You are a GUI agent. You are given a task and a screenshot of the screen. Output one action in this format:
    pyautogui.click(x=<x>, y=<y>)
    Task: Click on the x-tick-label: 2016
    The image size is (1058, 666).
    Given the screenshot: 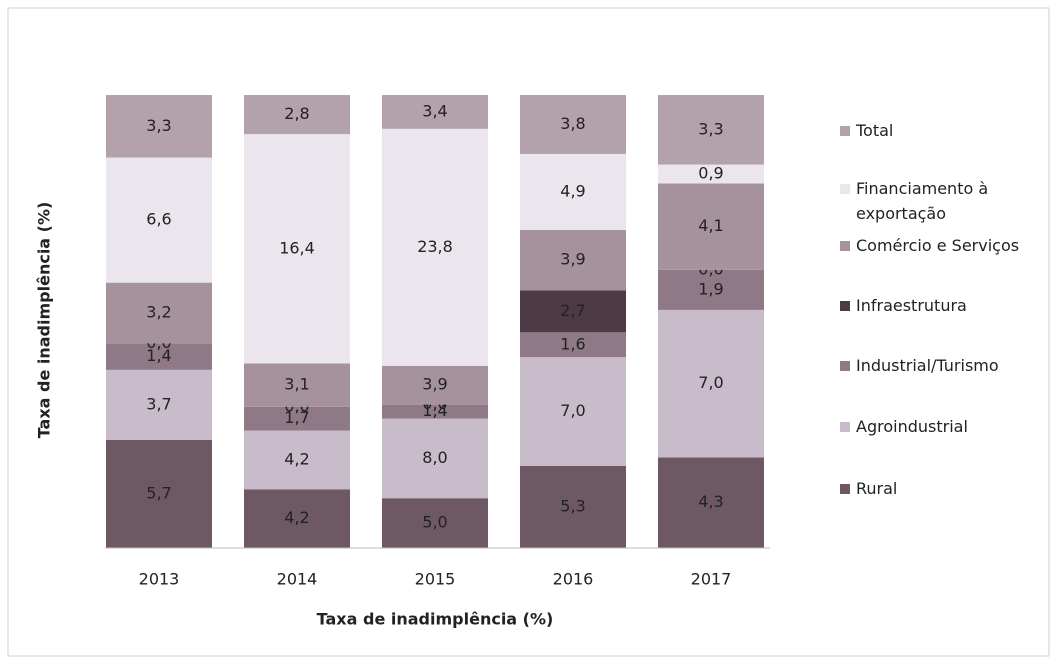 What is the action you would take?
    pyautogui.click(x=573, y=579)
    